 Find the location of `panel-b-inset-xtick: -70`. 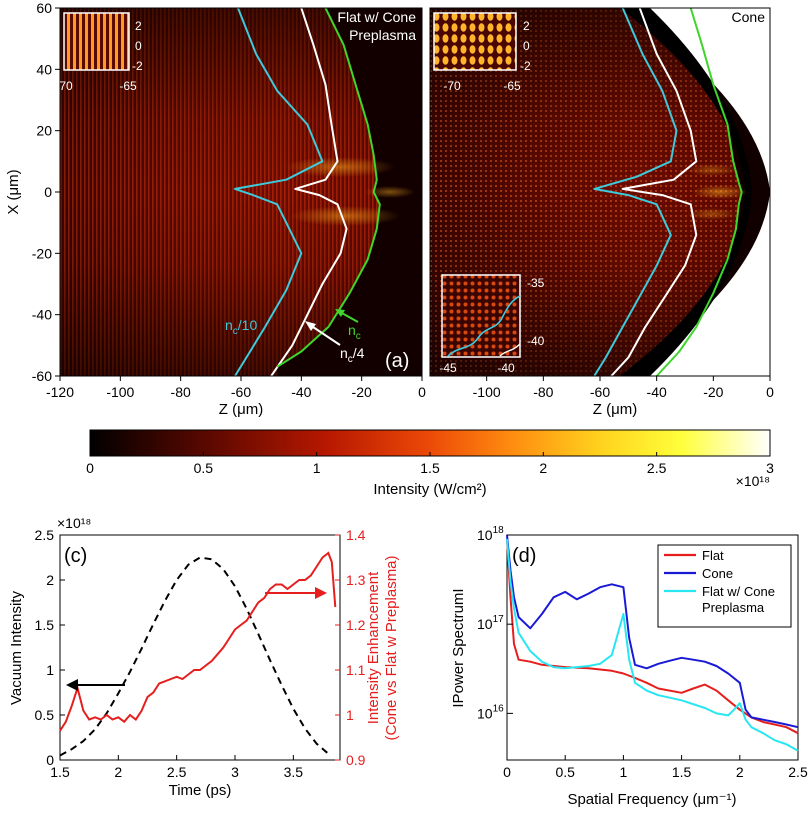

panel-b-inset-xtick: -70 is located at coordinates (452, 86).